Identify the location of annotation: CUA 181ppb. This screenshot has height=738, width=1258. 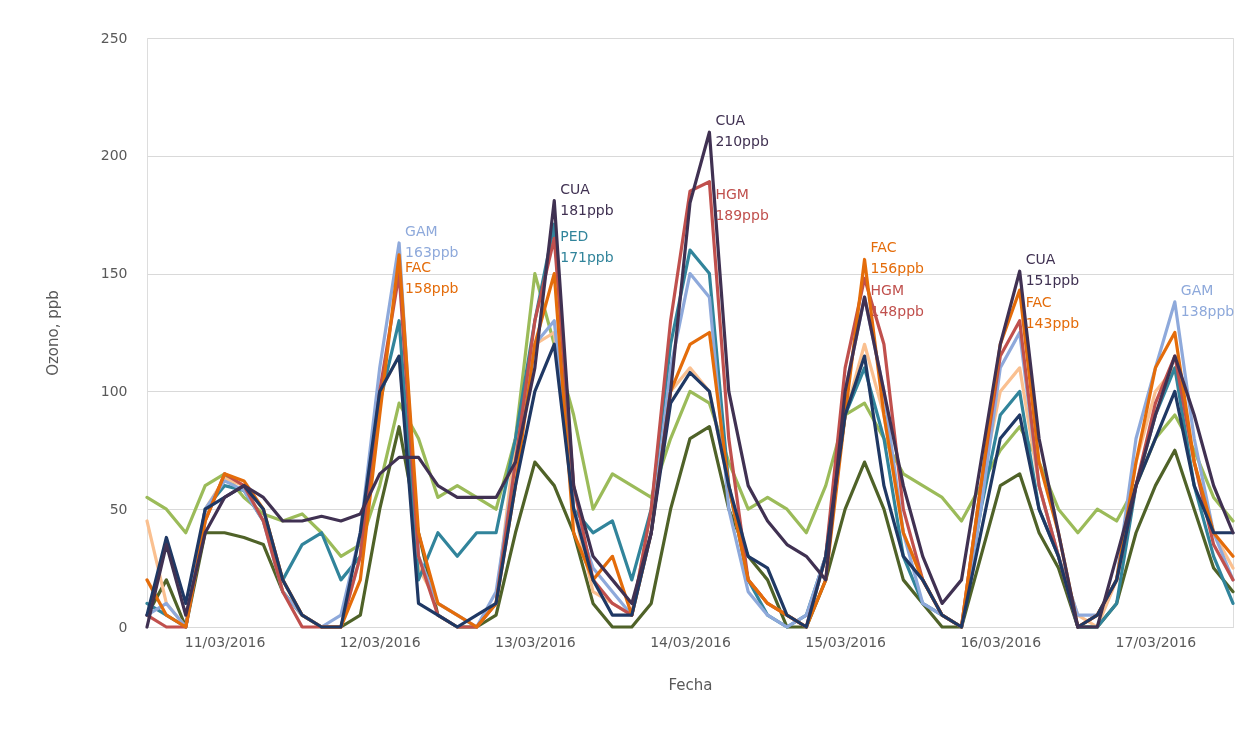
(587, 199).